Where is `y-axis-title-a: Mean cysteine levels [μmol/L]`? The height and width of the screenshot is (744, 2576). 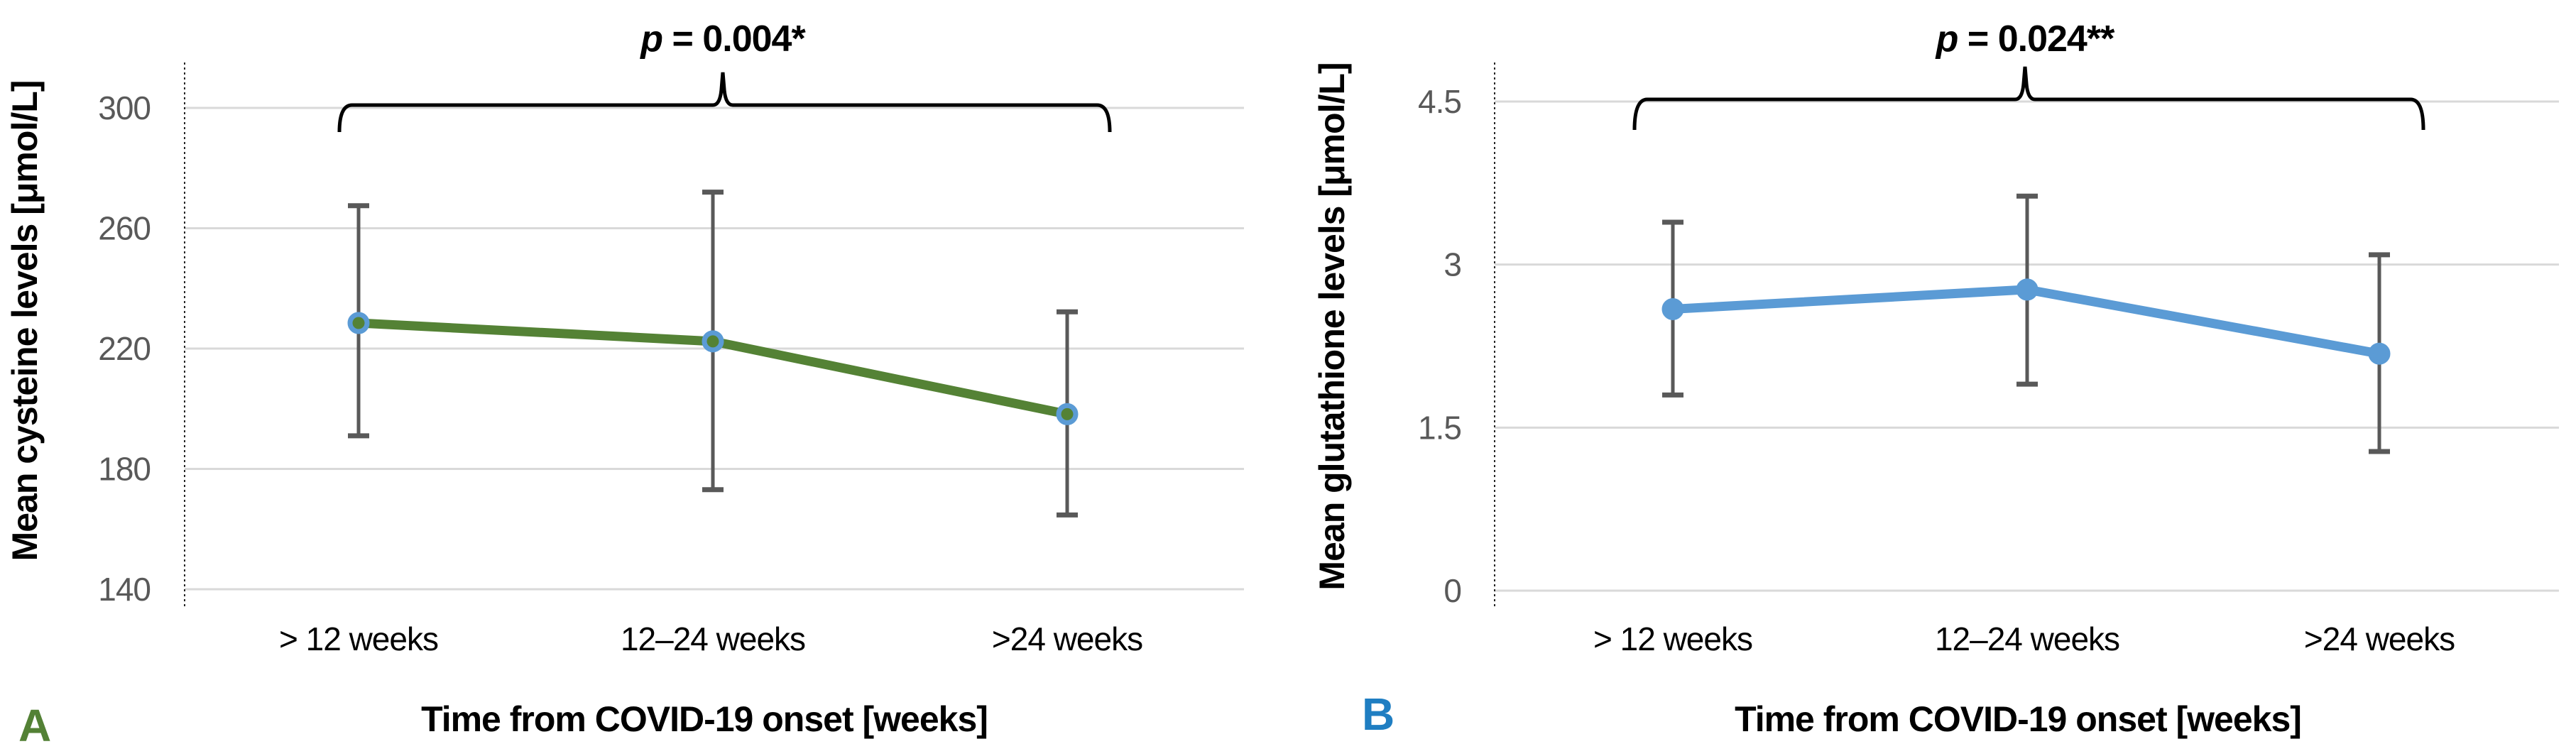 y-axis-title-a: Mean cysteine levels [μmol/L] is located at coordinates (25, 321).